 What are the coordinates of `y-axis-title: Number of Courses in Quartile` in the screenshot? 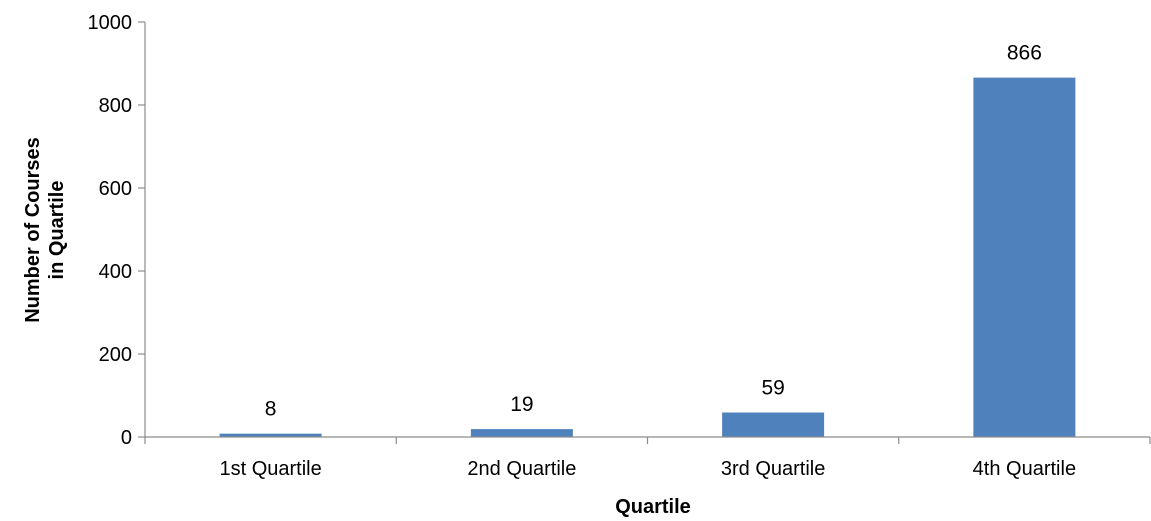 It's located at (45, 230).